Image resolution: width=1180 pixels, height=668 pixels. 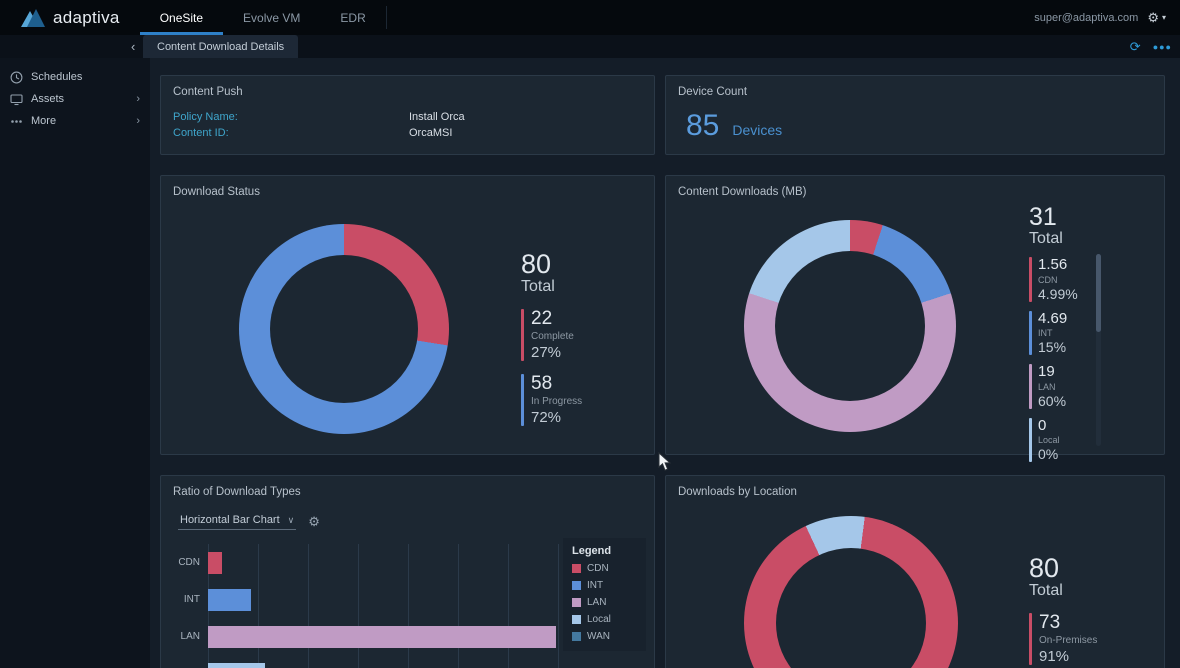 What do you see at coordinates (1058, 293) in the screenshot?
I see `stat-percent: 4.99%` at bounding box center [1058, 293].